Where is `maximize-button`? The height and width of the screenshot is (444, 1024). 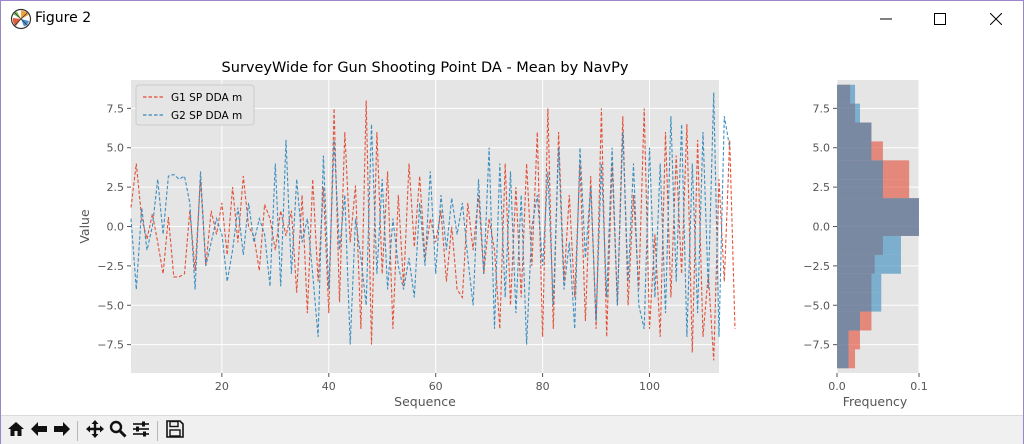 maximize-button is located at coordinates (940, 19).